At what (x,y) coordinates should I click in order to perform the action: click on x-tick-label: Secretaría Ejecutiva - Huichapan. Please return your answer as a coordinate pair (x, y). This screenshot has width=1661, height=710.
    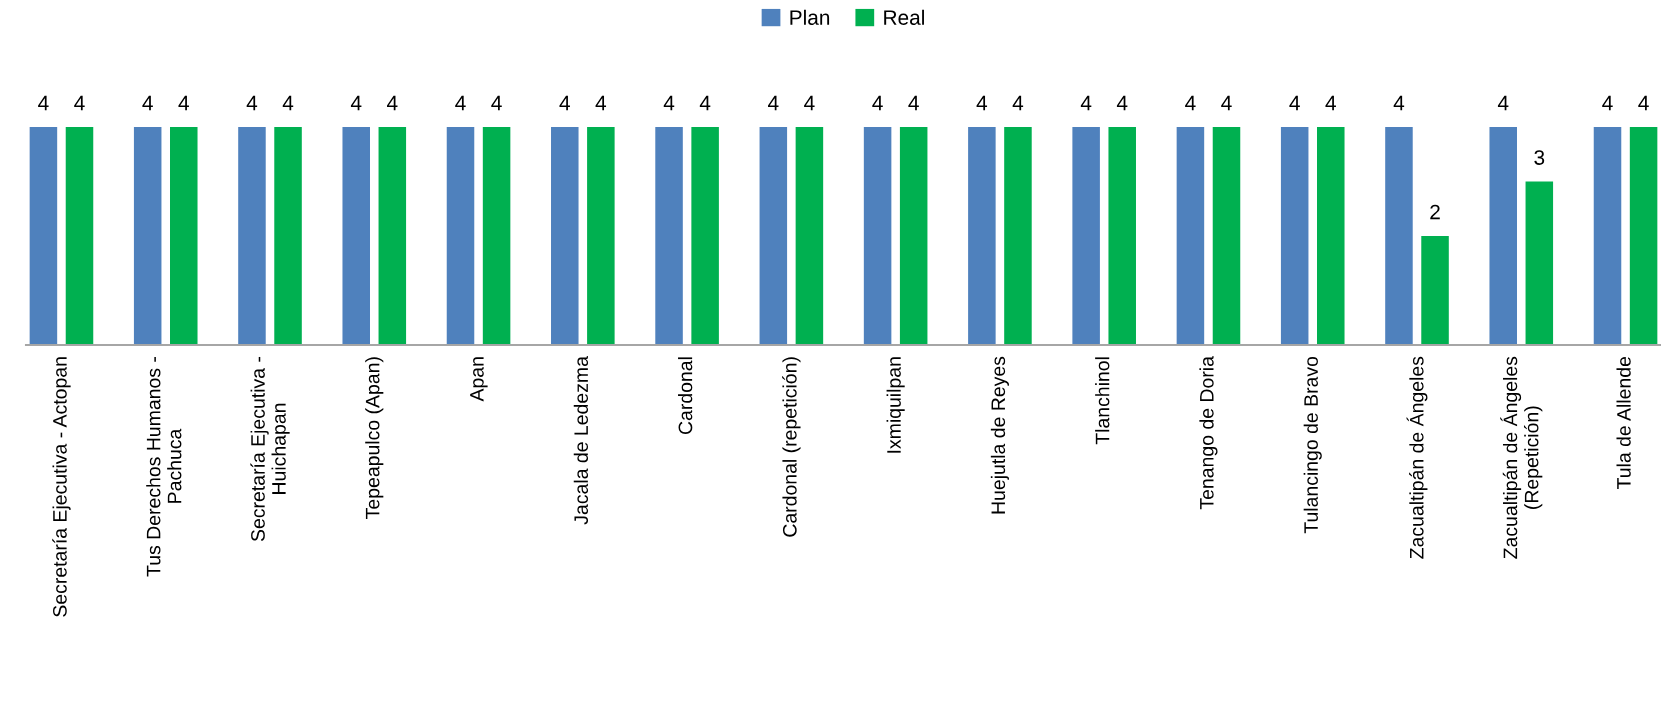
    Looking at the image, I should click on (270, 449).